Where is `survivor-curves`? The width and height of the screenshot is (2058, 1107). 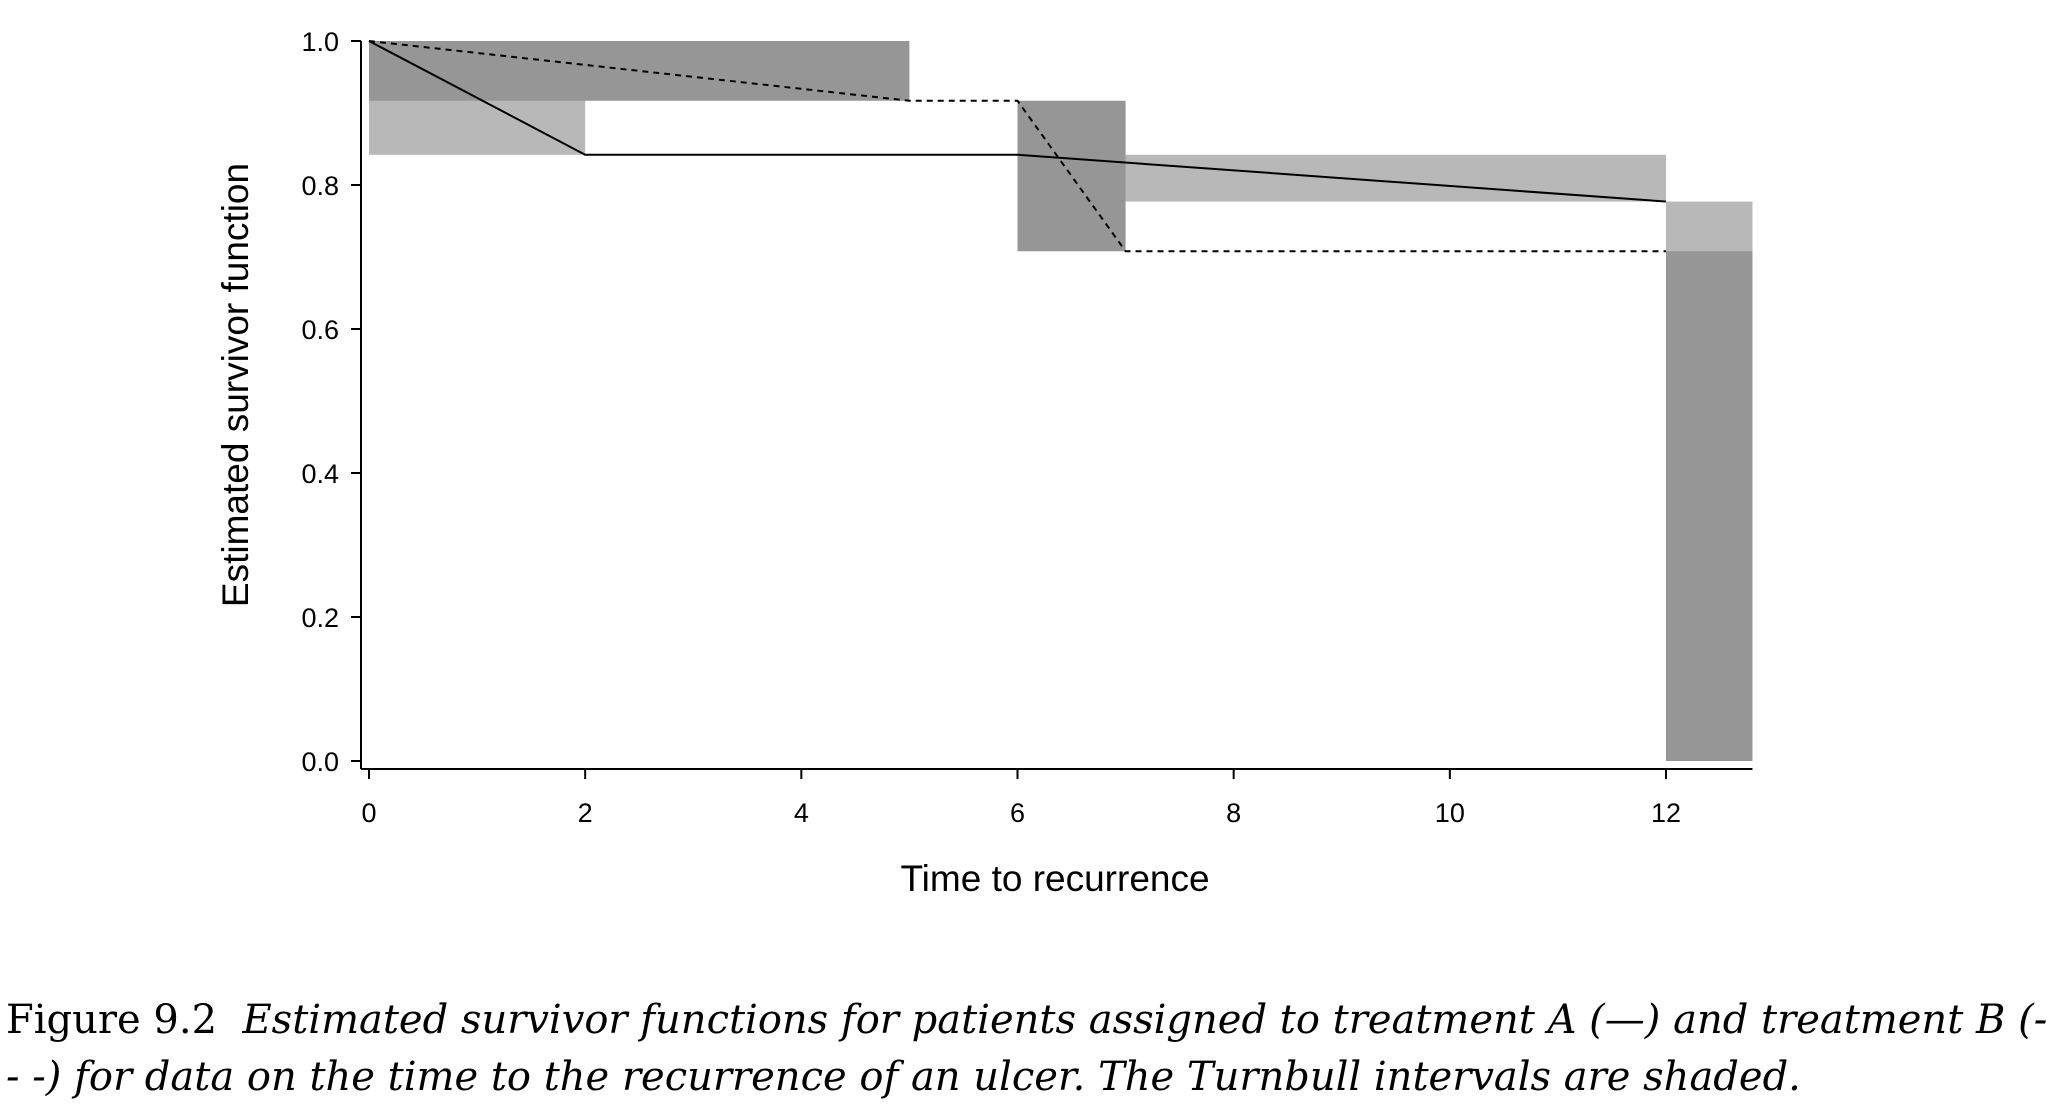
survivor-curves is located at coordinates (1017, 146).